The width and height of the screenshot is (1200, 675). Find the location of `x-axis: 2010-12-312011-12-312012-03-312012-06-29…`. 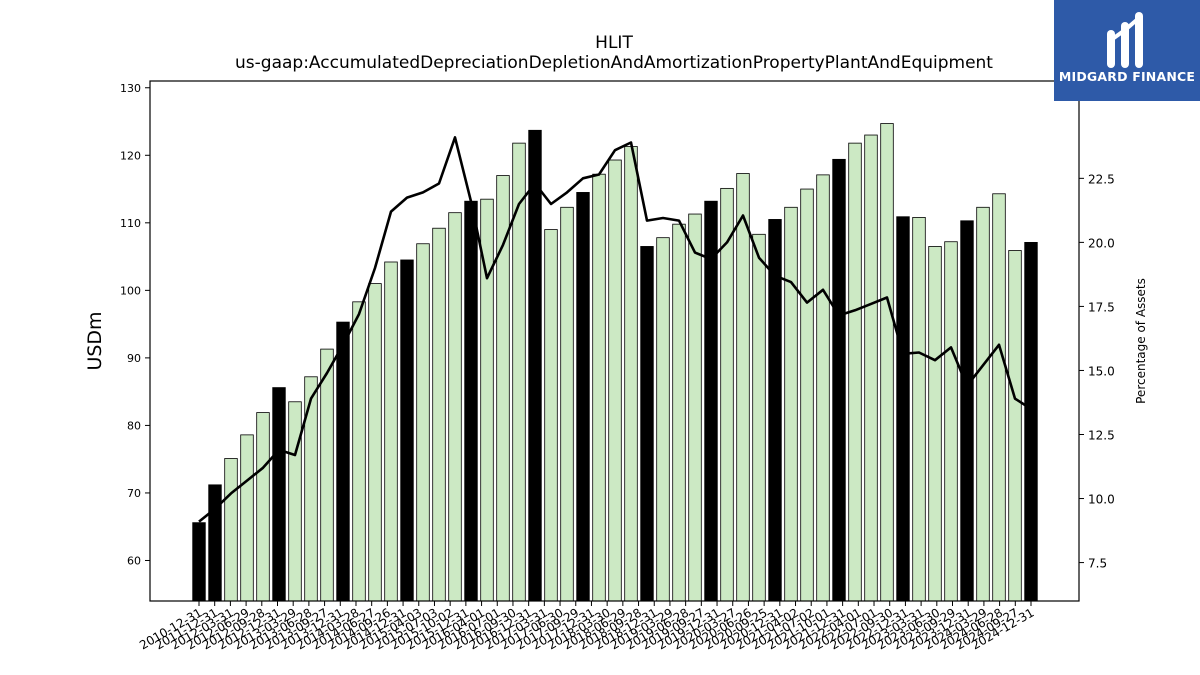

x-axis: 2010-12-312011-12-312012-03-312012-06-29… is located at coordinates (587, 626).